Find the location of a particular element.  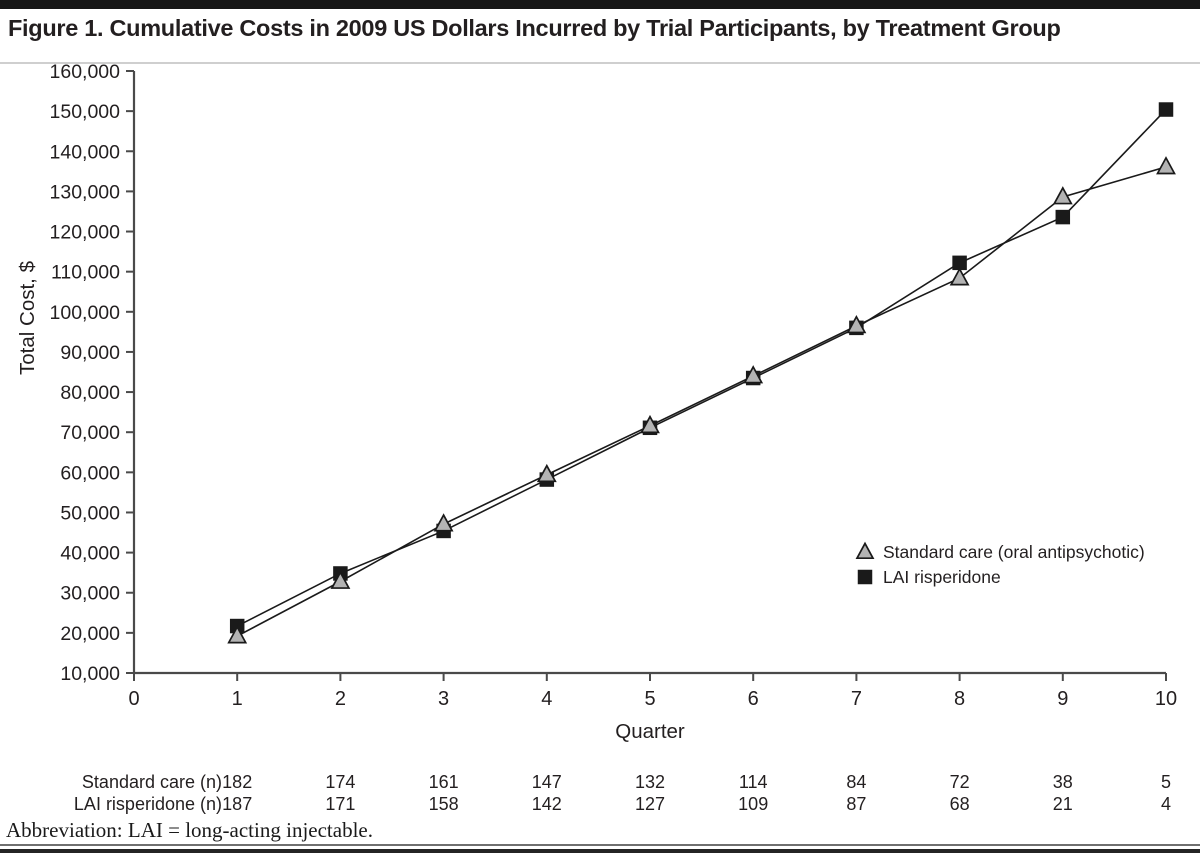

x-tick-label: 3 is located at coordinates (443, 699).